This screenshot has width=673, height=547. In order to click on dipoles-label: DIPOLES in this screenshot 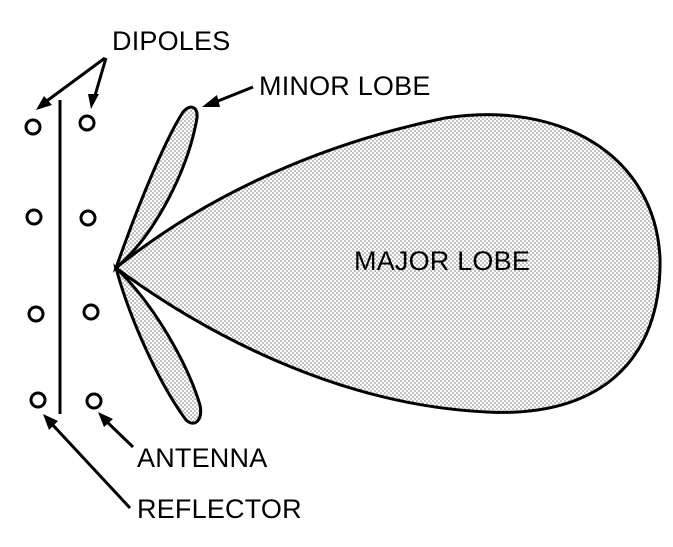, I will do `click(171, 41)`.